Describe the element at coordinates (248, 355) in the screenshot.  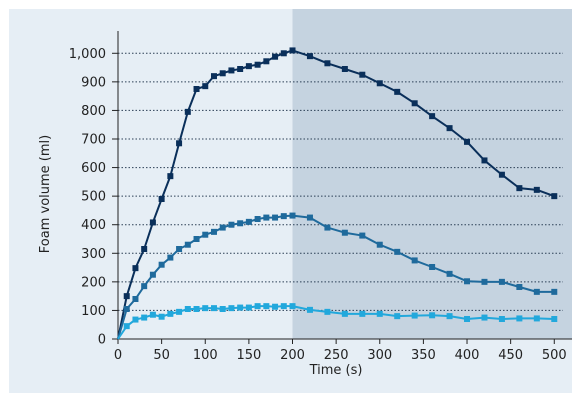
I see `x-tick-label: 150` at that location.